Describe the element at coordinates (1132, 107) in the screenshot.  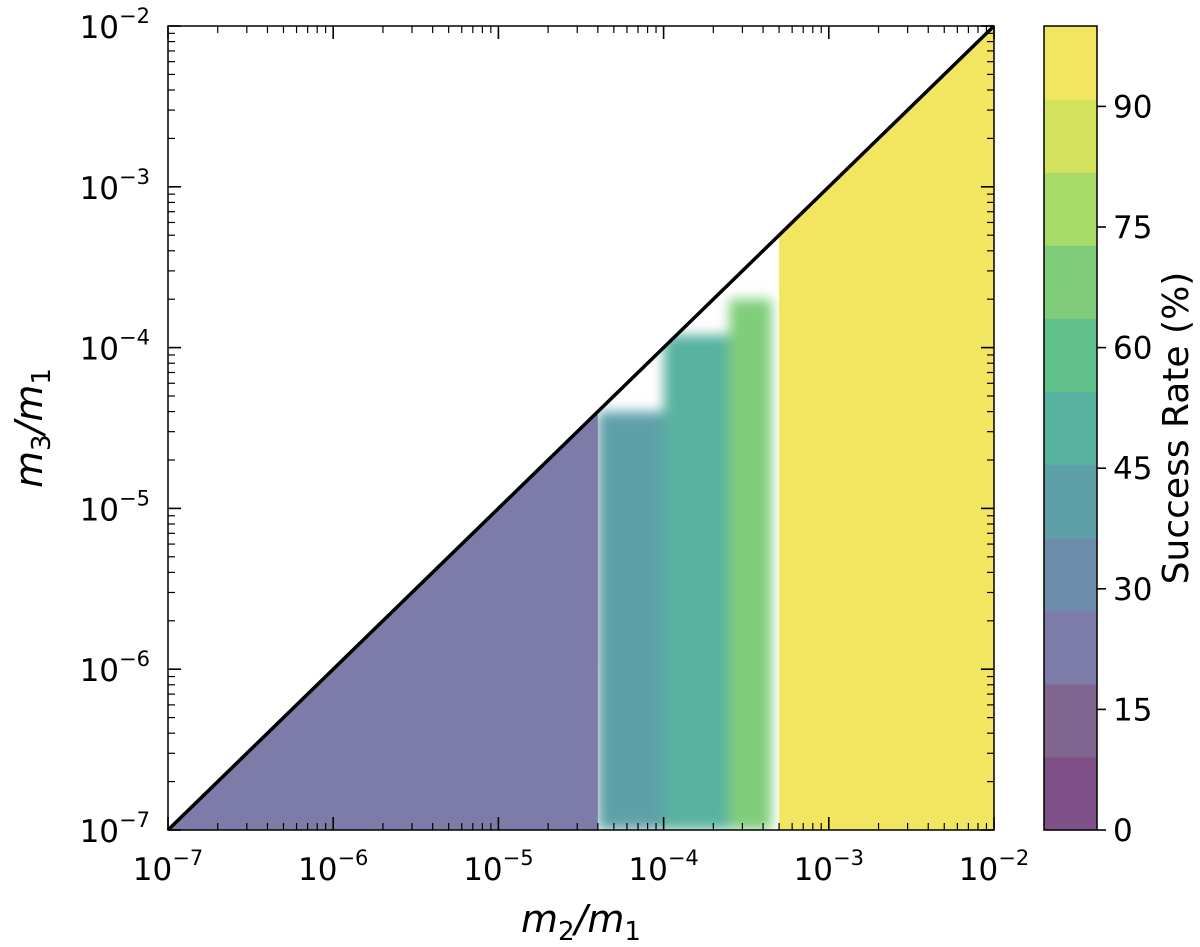
I see `colorbar-tick-label: 90` at that location.